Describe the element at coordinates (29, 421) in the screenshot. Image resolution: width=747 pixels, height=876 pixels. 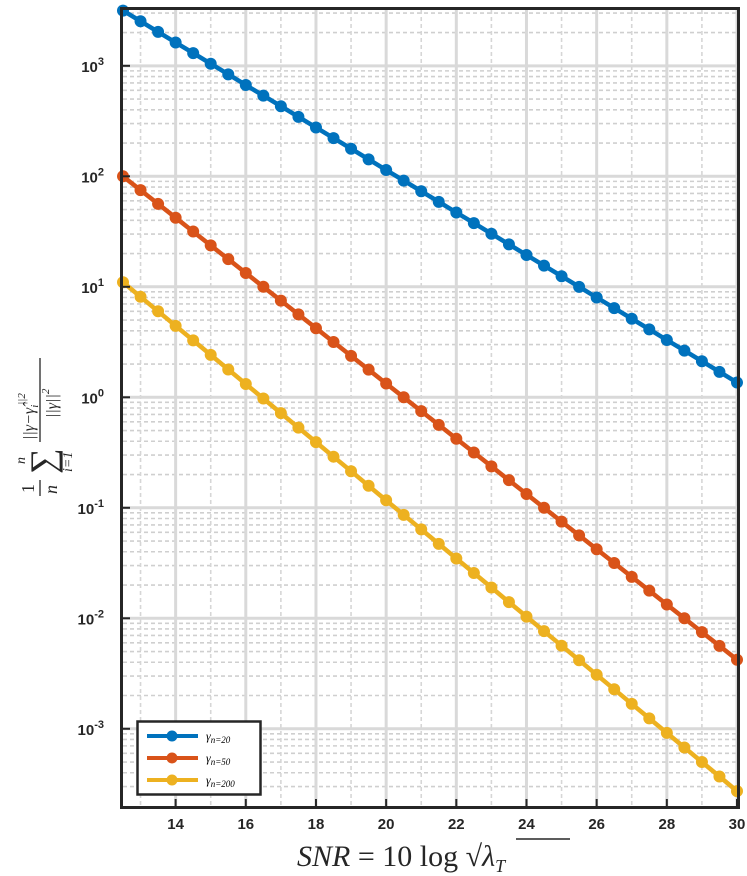
I see `y-num-main: ||γ−γ̂` at that location.